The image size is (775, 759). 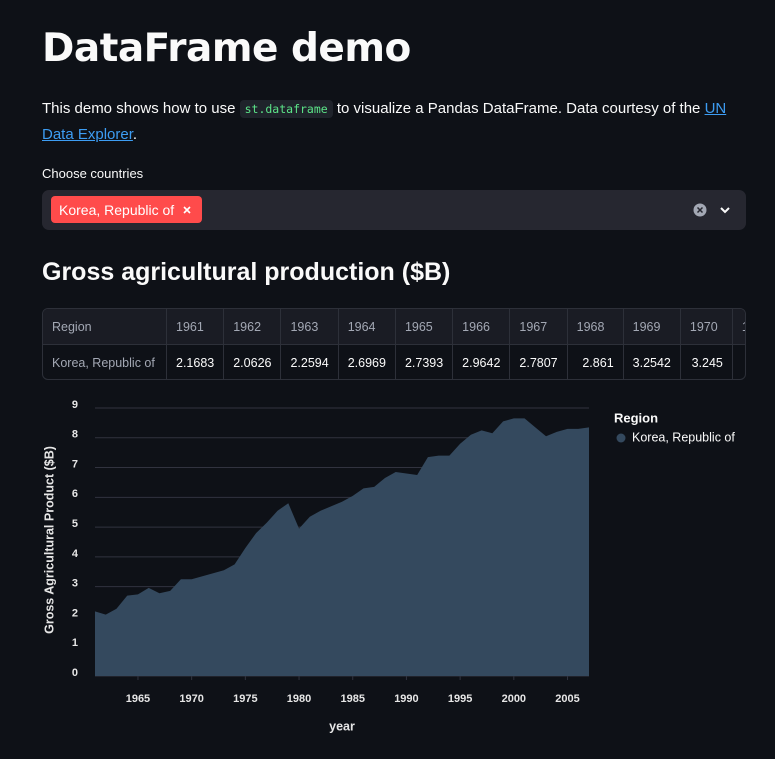 What do you see at coordinates (139, 108) in the screenshot?
I see `text: This demo shows how to use` at bounding box center [139, 108].